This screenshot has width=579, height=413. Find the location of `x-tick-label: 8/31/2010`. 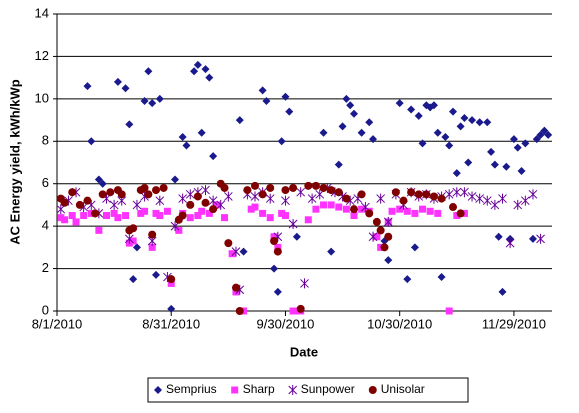

x-tick-label: 8/31/2010 is located at coordinates (171, 323).